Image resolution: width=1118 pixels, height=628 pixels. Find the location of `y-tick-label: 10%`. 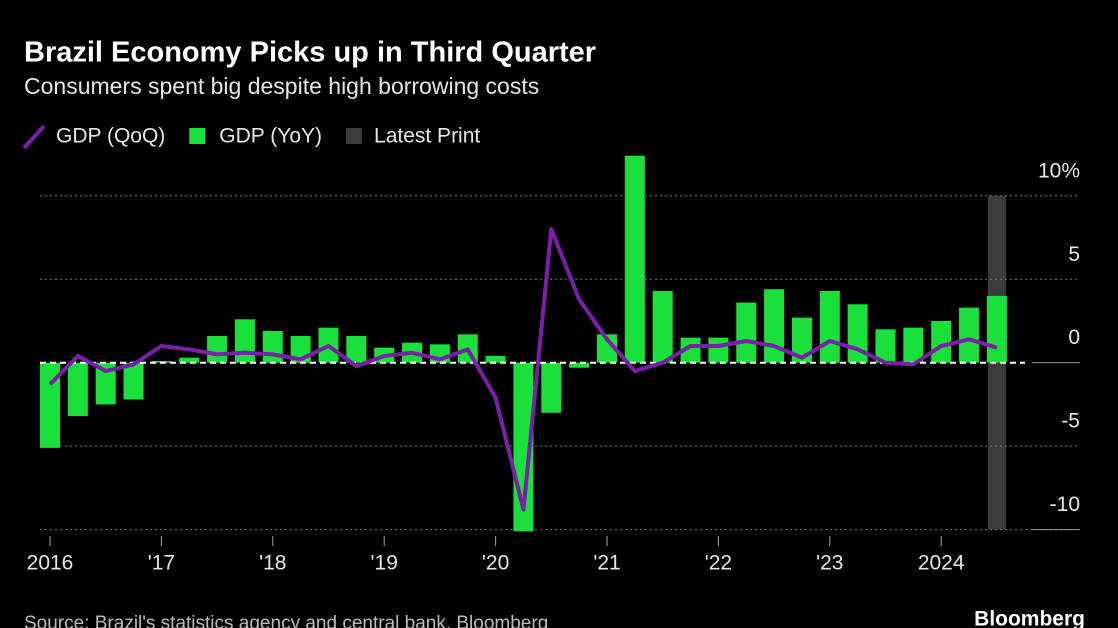

y-tick-label: 10% is located at coordinates (1059, 170).